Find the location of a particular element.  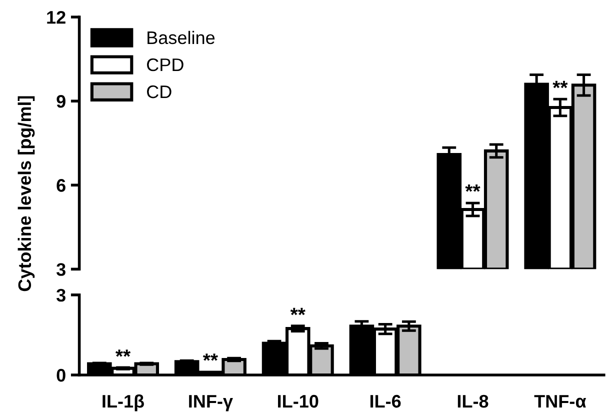

legend-label: CD is located at coordinates (159, 91).